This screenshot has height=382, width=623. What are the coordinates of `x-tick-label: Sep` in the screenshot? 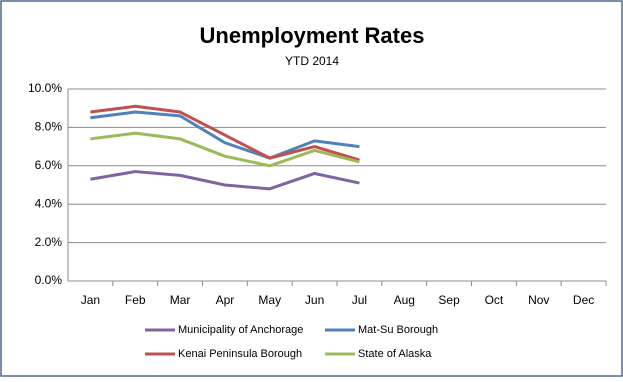 It's located at (449, 300).